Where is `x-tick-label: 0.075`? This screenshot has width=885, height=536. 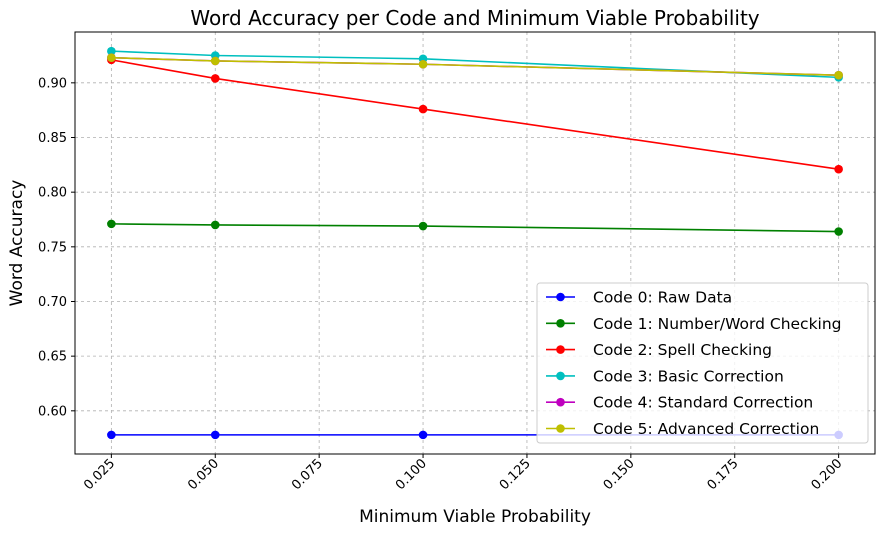
x-tick-label: 0.075 is located at coordinates (307, 474).